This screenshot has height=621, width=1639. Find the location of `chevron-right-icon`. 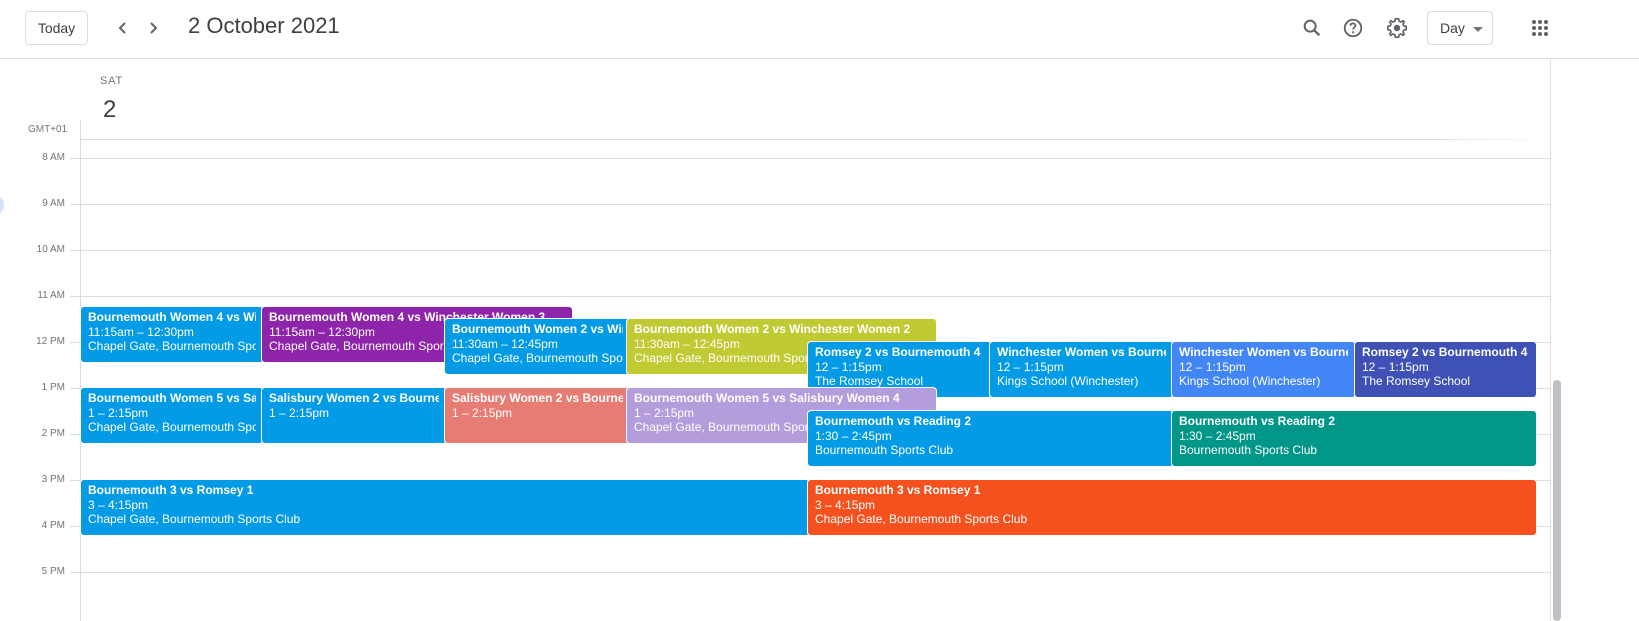

chevron-right-icon is located at coordinates (154, 28).